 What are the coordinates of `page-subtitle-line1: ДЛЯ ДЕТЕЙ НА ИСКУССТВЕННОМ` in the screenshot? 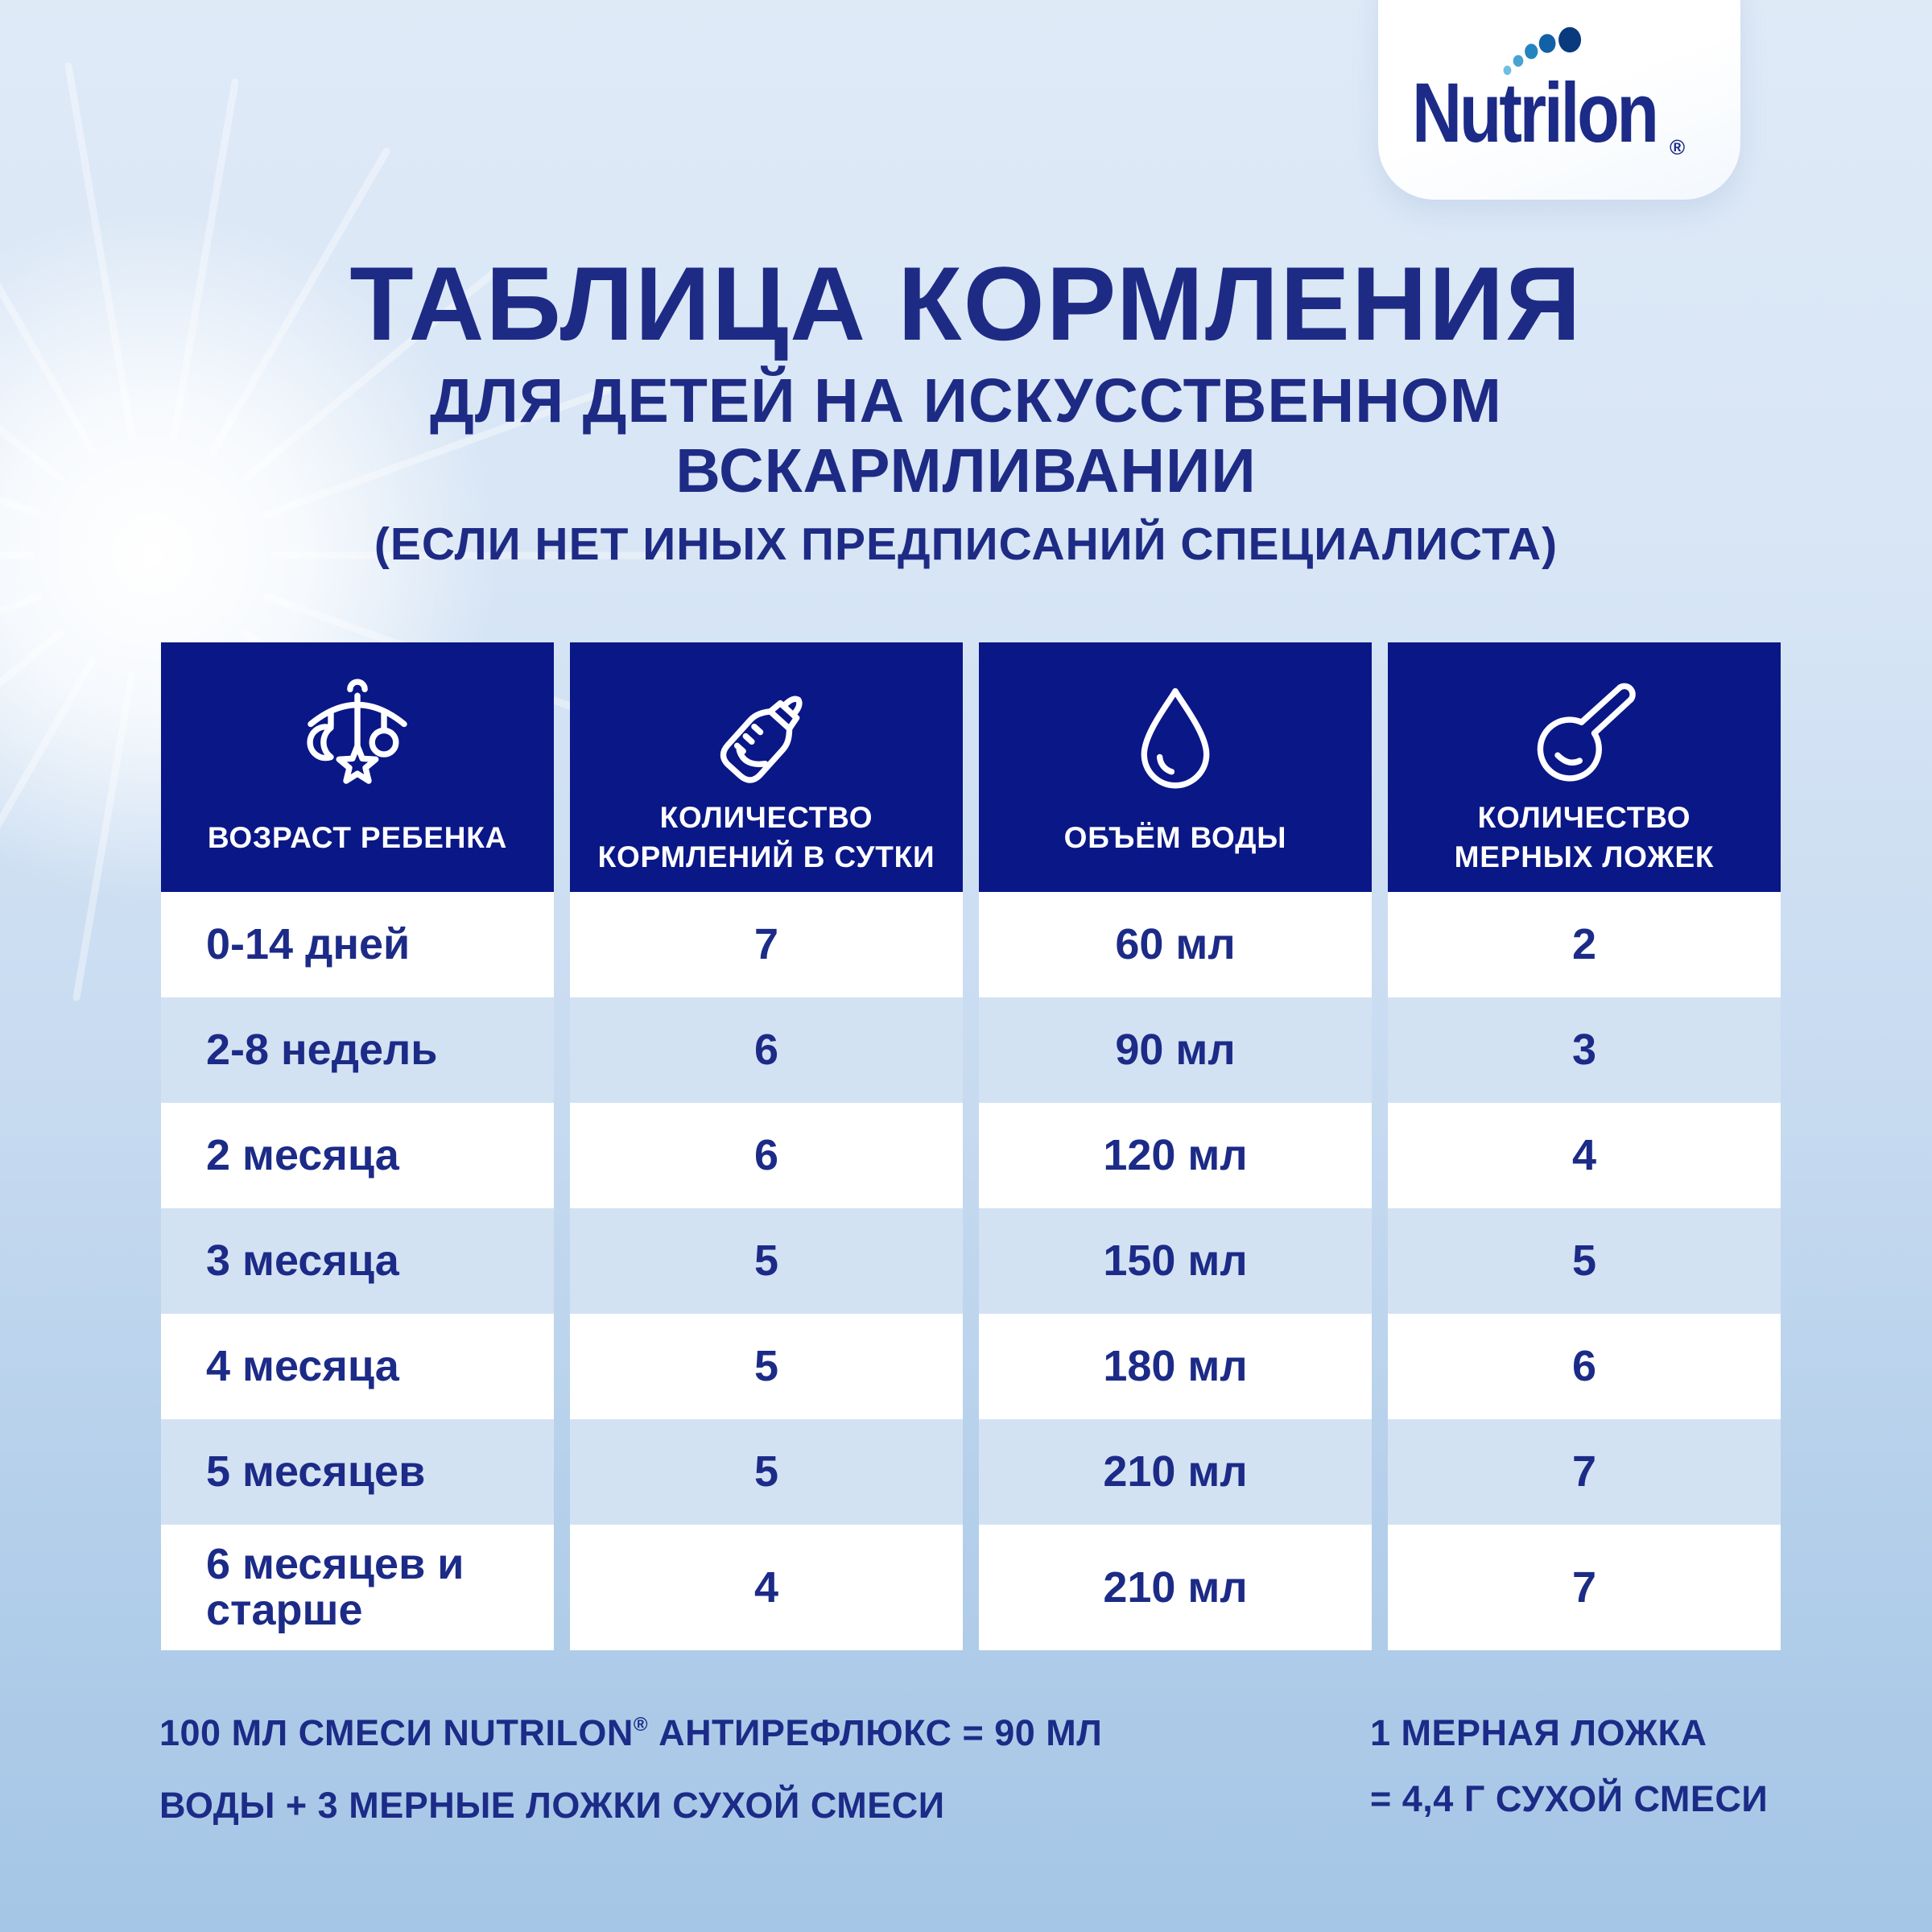 It's located at (966, 401).